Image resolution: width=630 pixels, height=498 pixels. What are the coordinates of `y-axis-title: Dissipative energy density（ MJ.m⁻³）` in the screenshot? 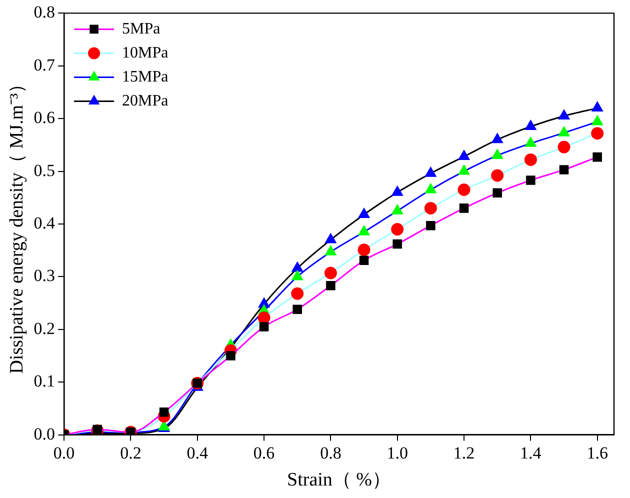 It's located at (17, 224).